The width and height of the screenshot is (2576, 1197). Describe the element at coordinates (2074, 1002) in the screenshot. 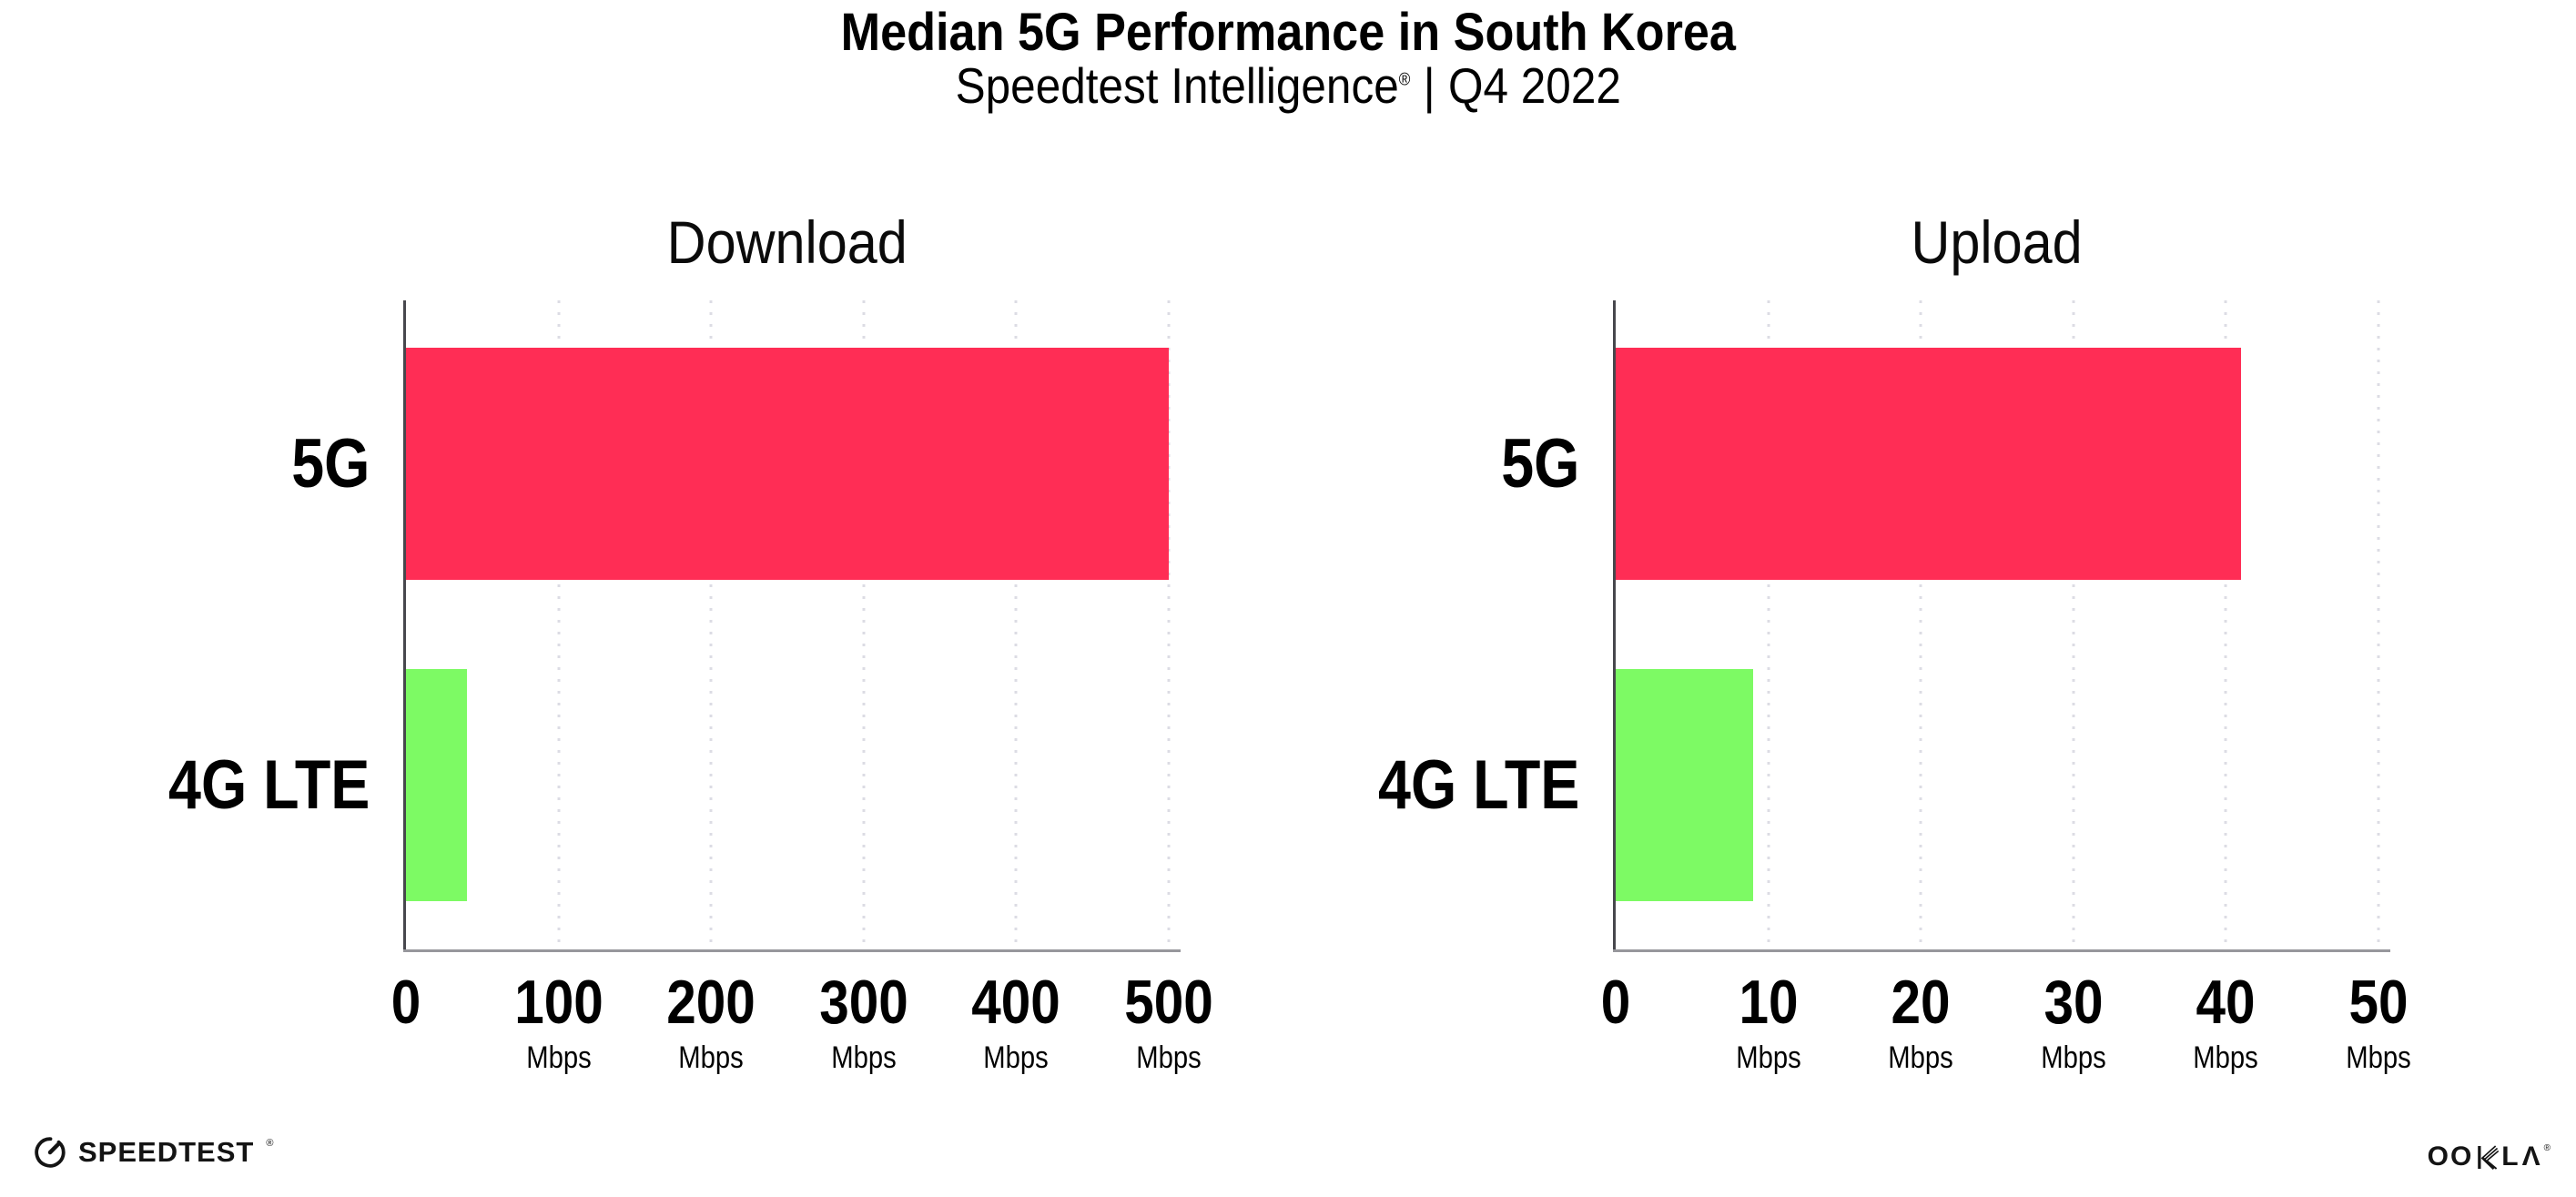

I see `x-tick-value: 30` at that location.